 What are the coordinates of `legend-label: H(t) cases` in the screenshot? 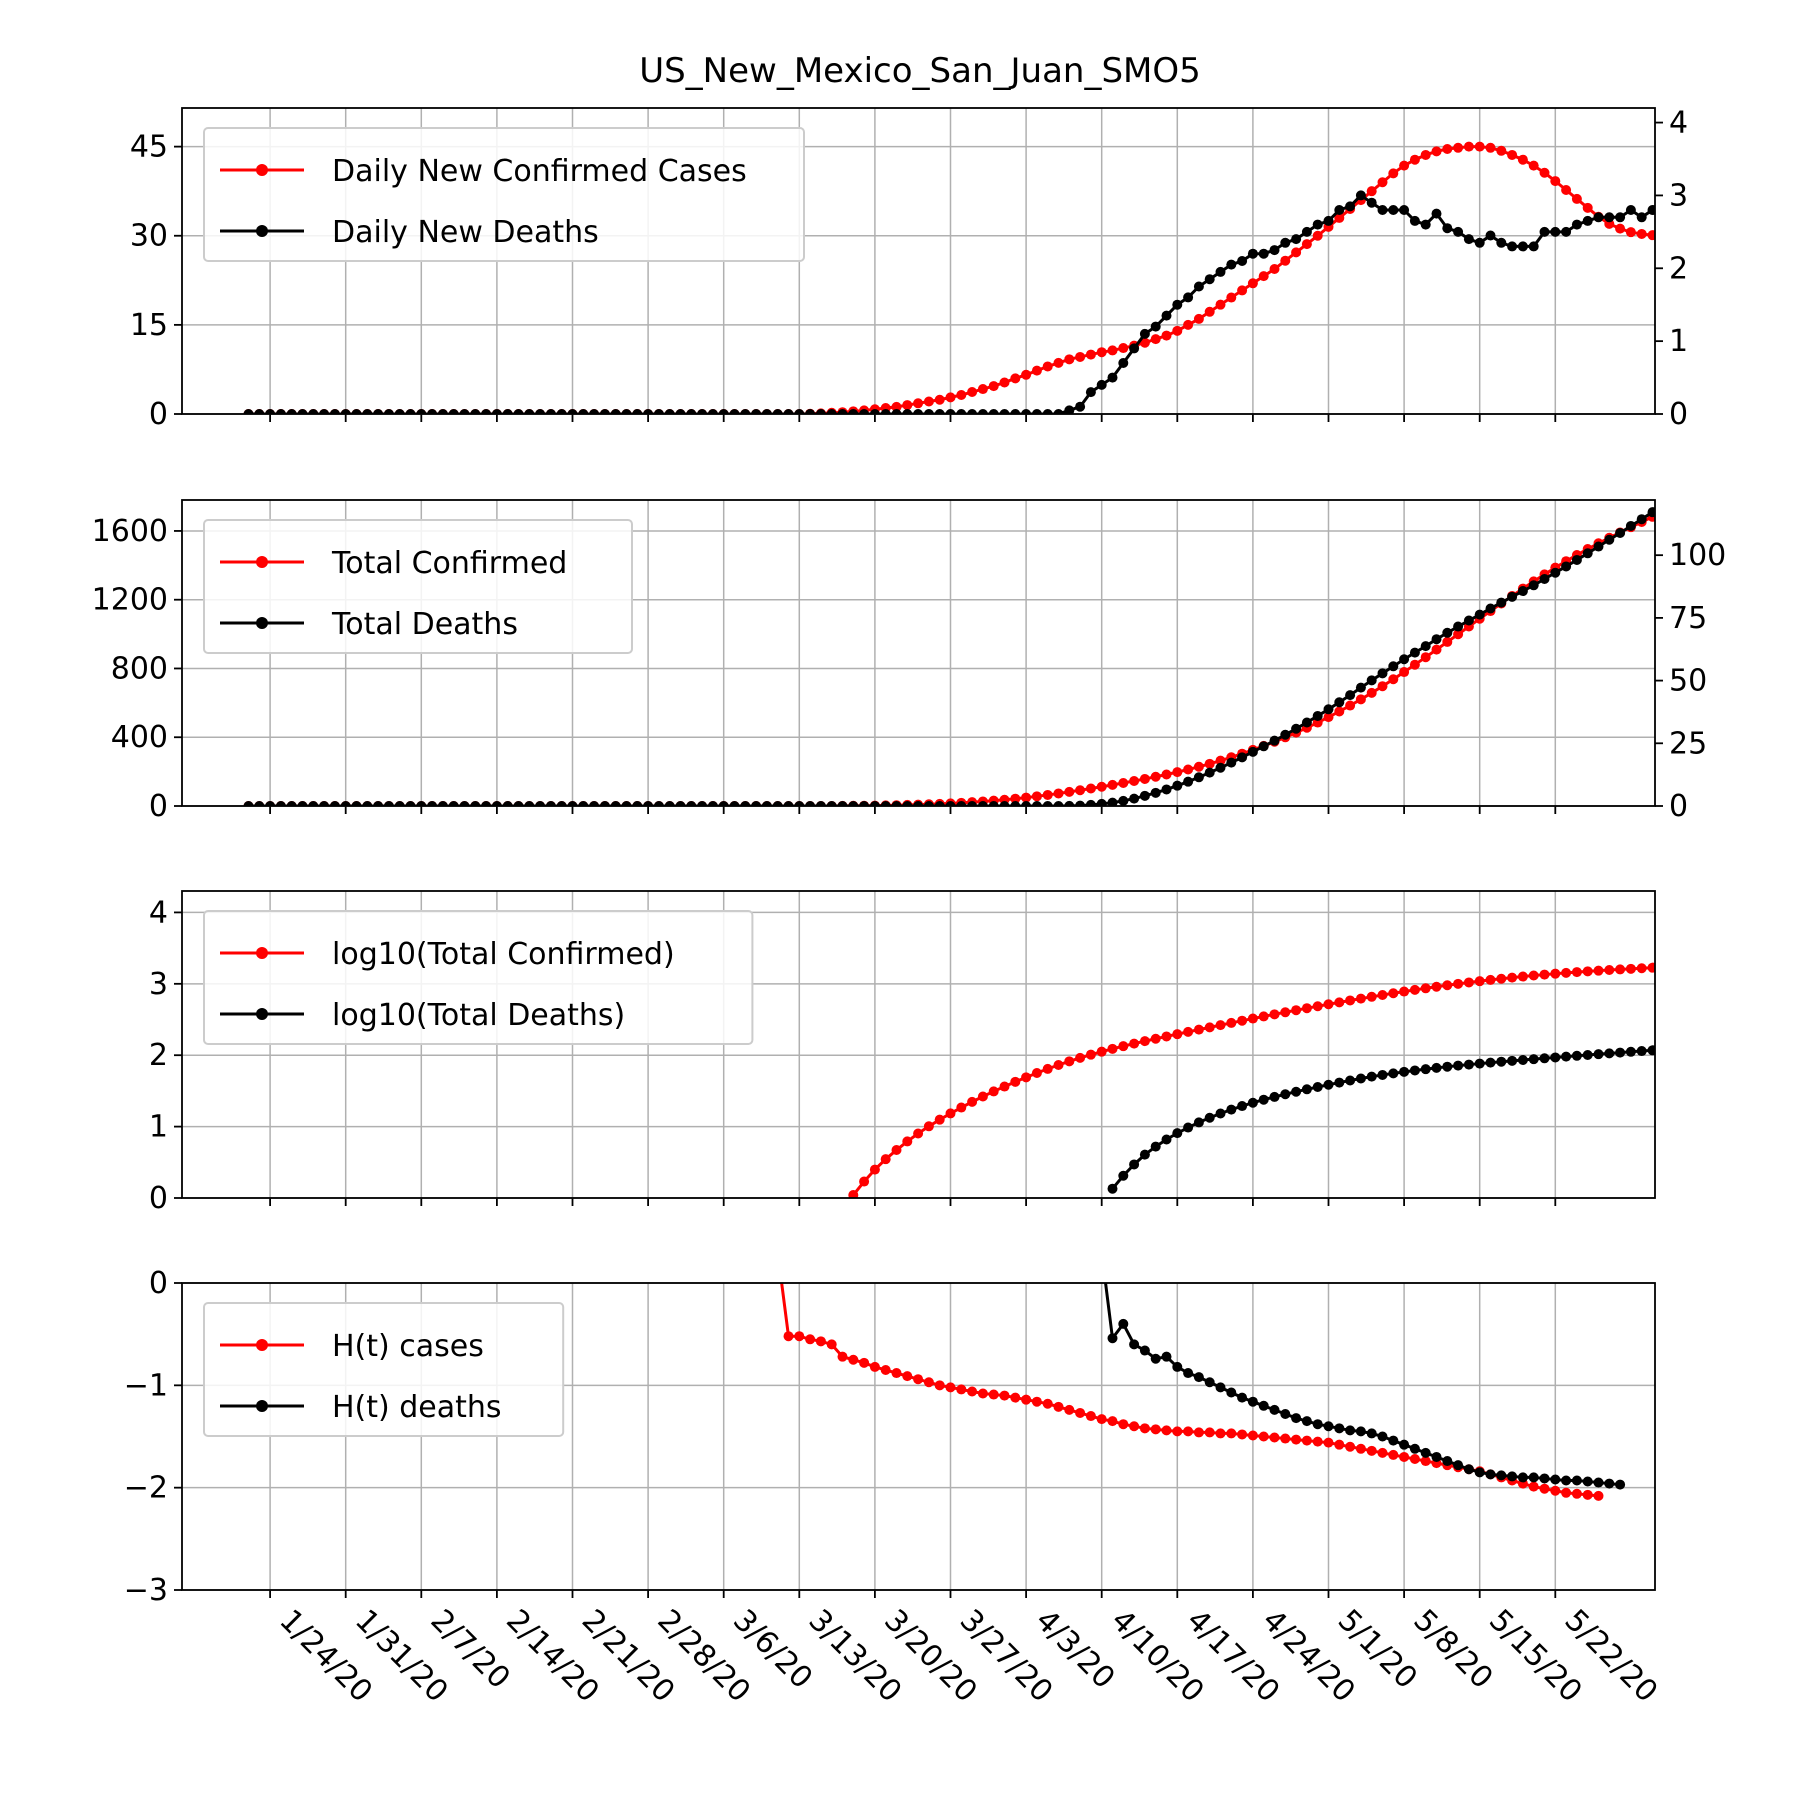 It's located at (408, 1346).